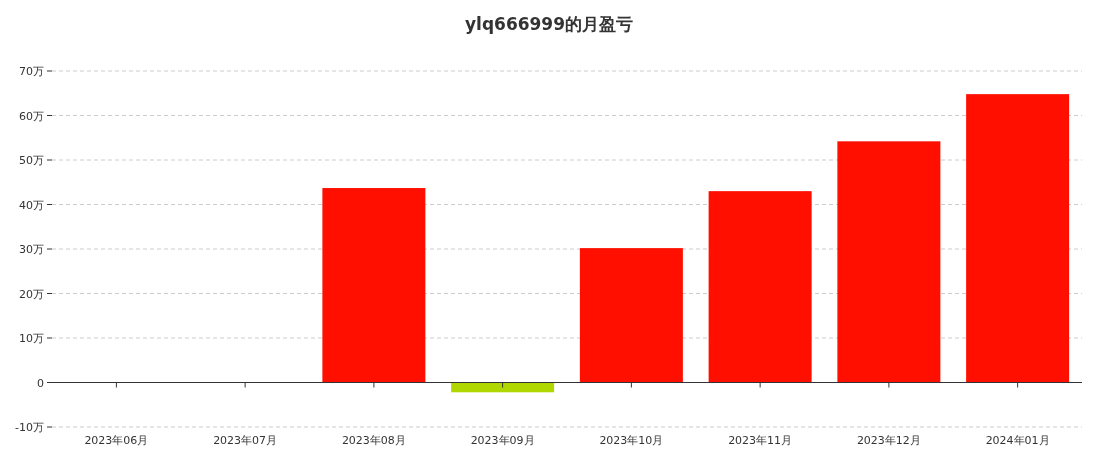  I want to click on y-tick-label: 50万, so click(31, 160).